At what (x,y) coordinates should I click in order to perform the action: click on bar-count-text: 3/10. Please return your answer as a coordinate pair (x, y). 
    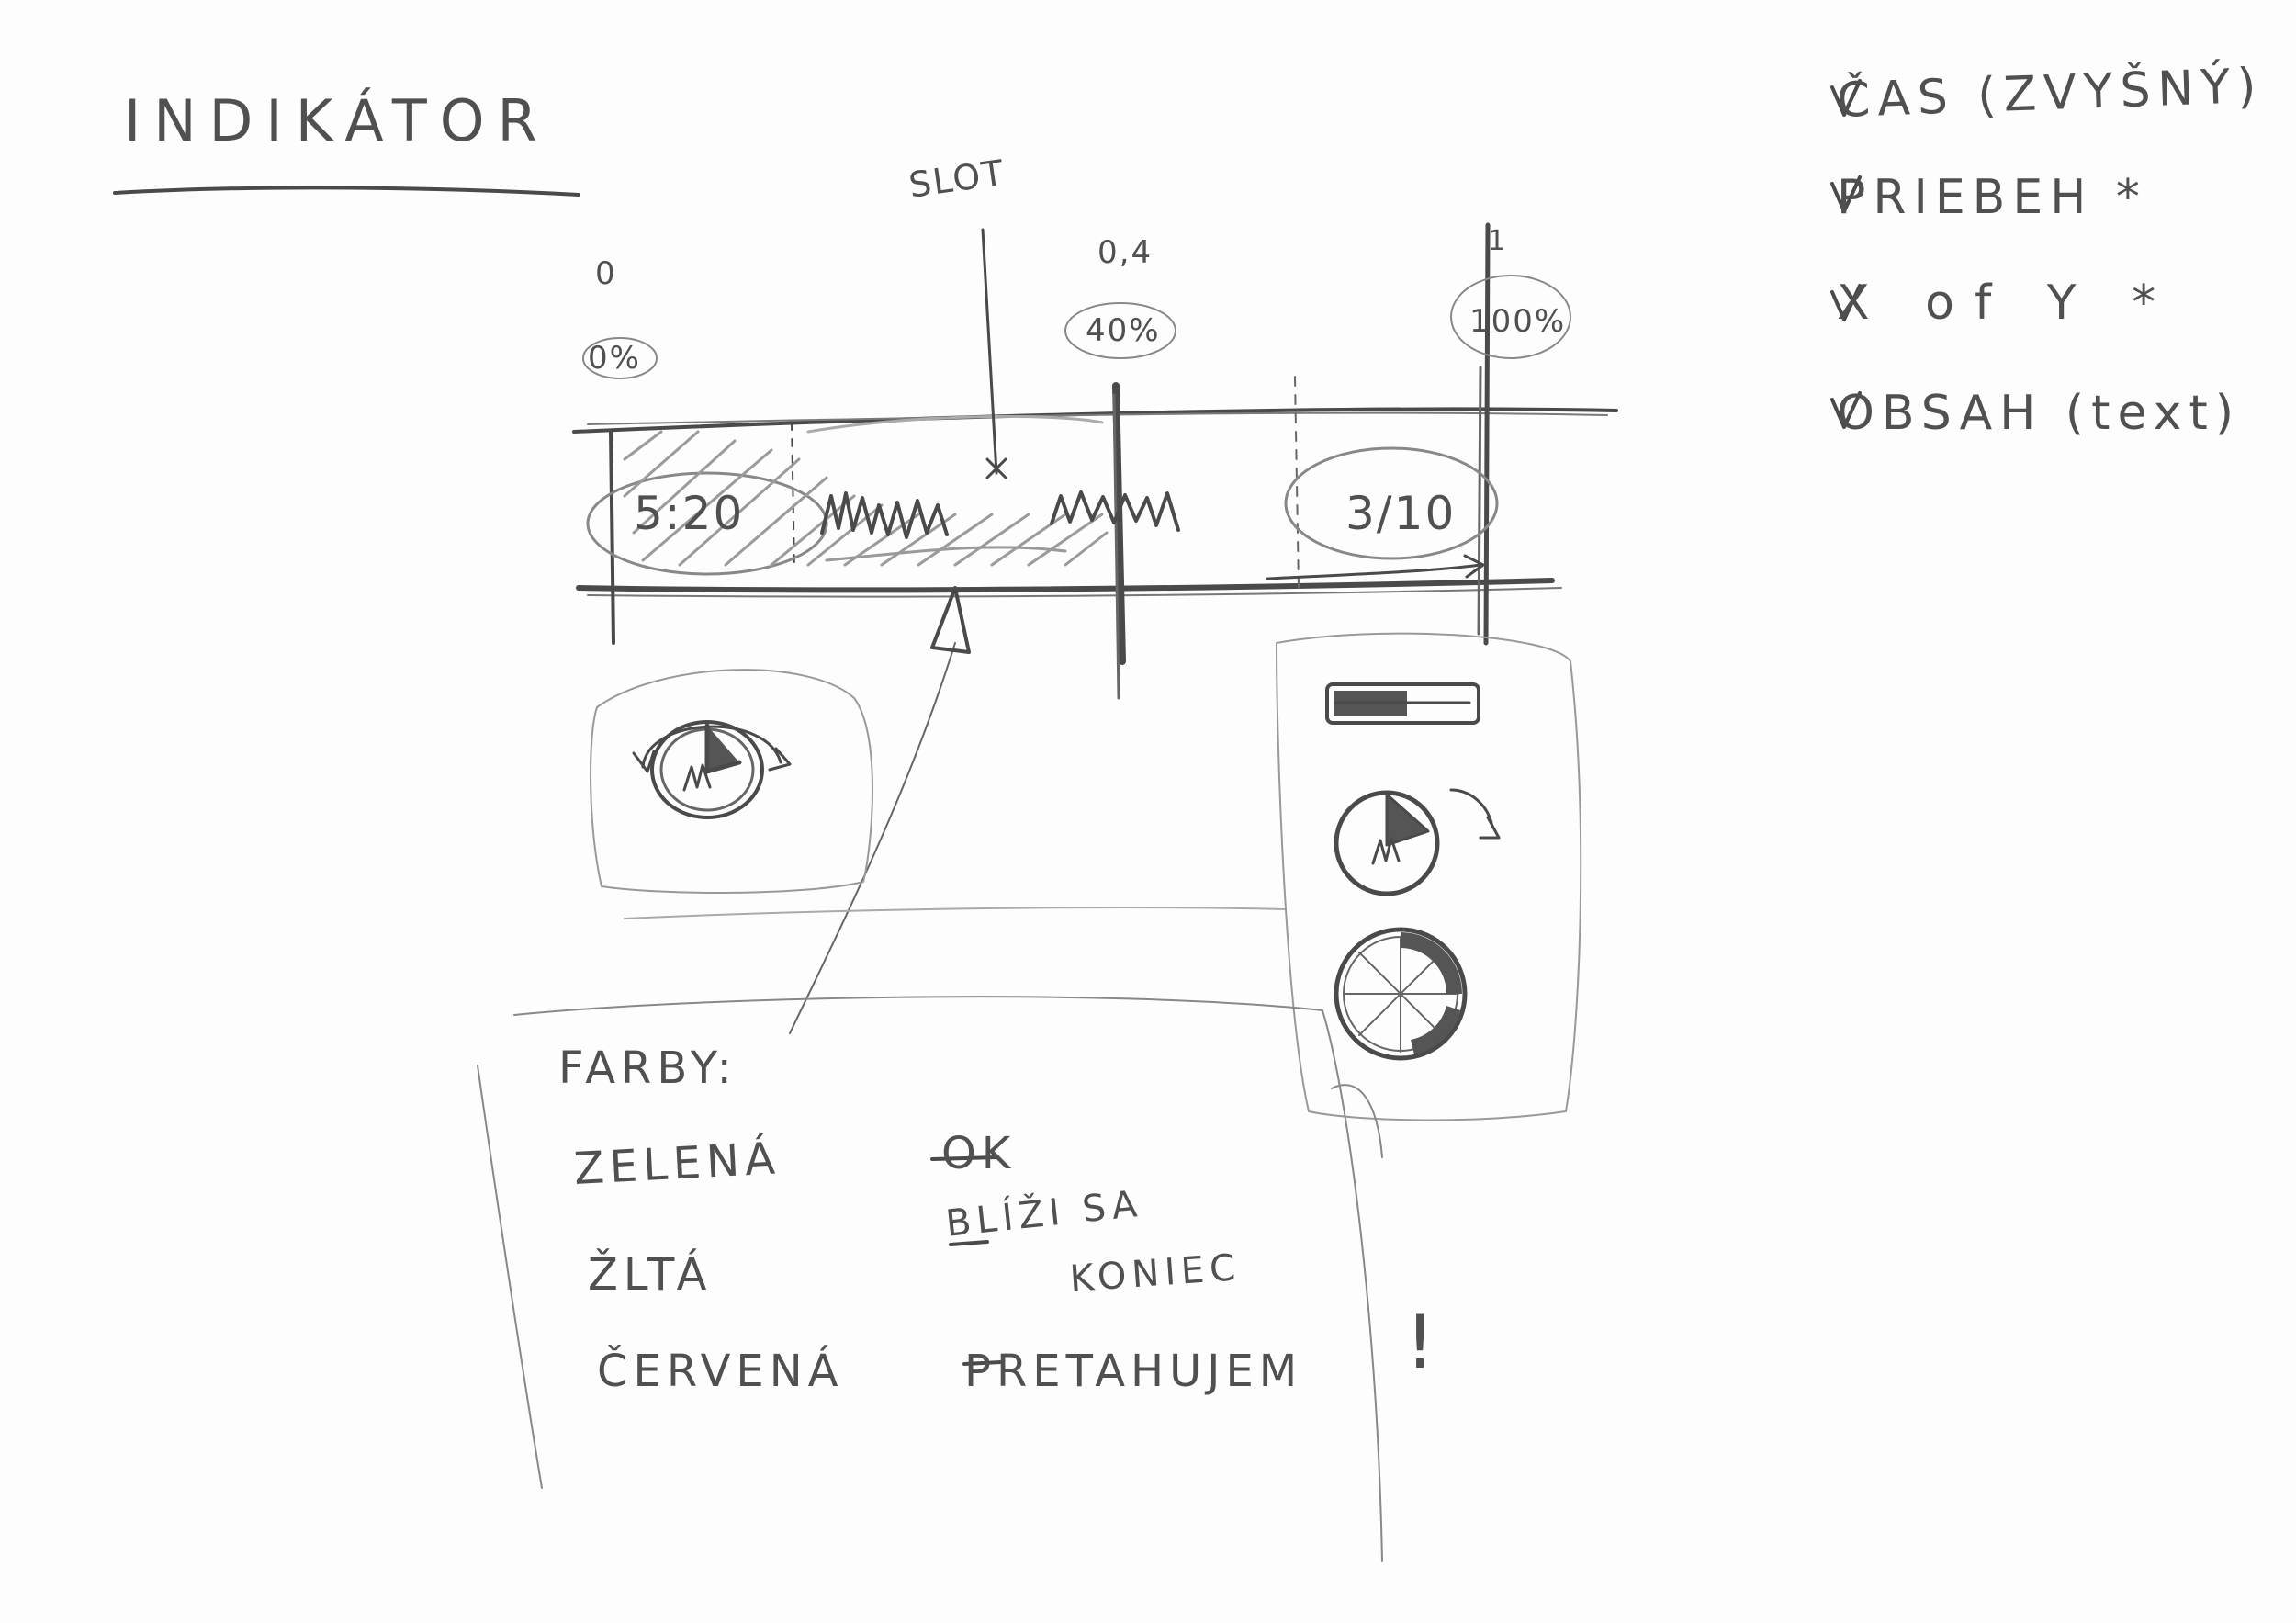
    Looking at the image, I should click on (1401, 513).